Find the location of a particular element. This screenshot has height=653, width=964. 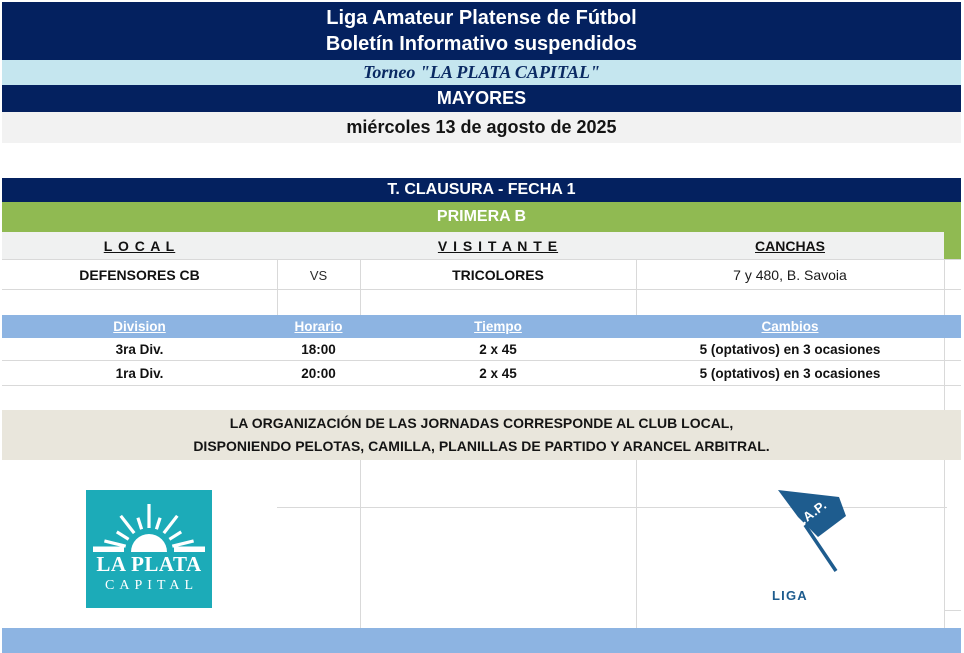

sunburst-icon is located at coordinates (149, 528).